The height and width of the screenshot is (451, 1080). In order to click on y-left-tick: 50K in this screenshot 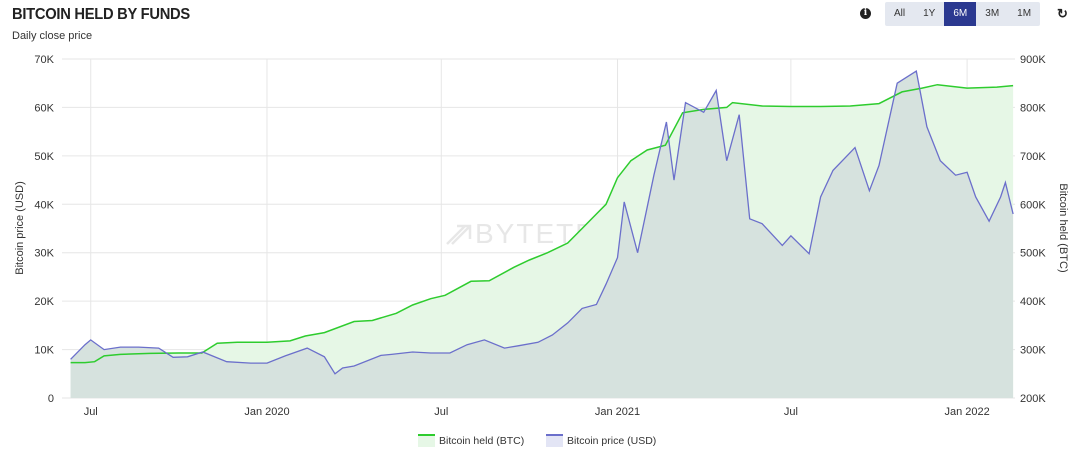, I will do `click(44, 157)`.